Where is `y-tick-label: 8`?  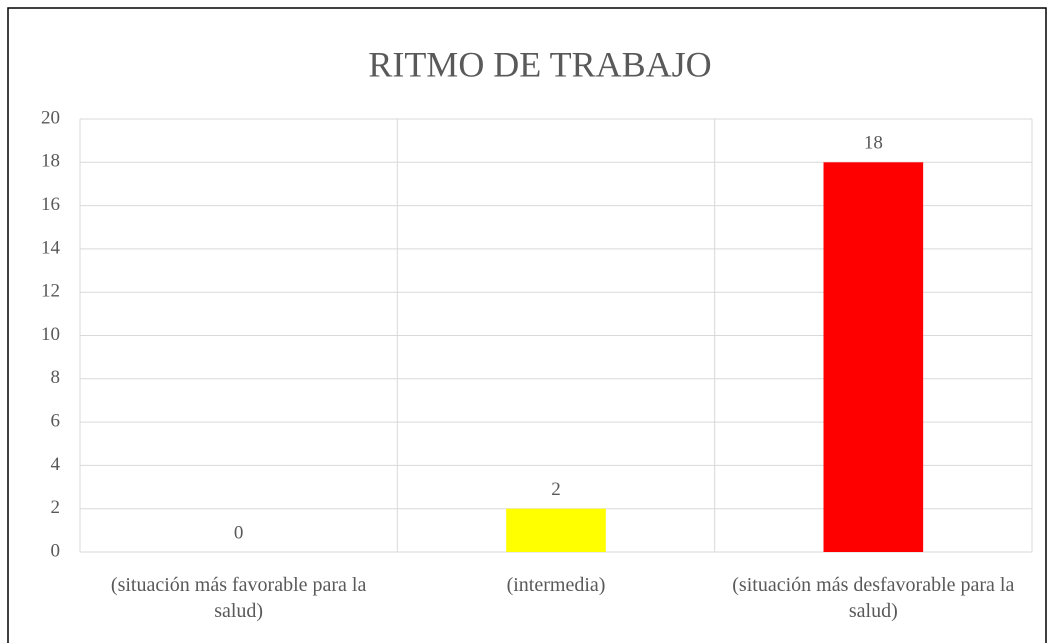 y-tick-label: 8 is located at coordinates (56, 377).